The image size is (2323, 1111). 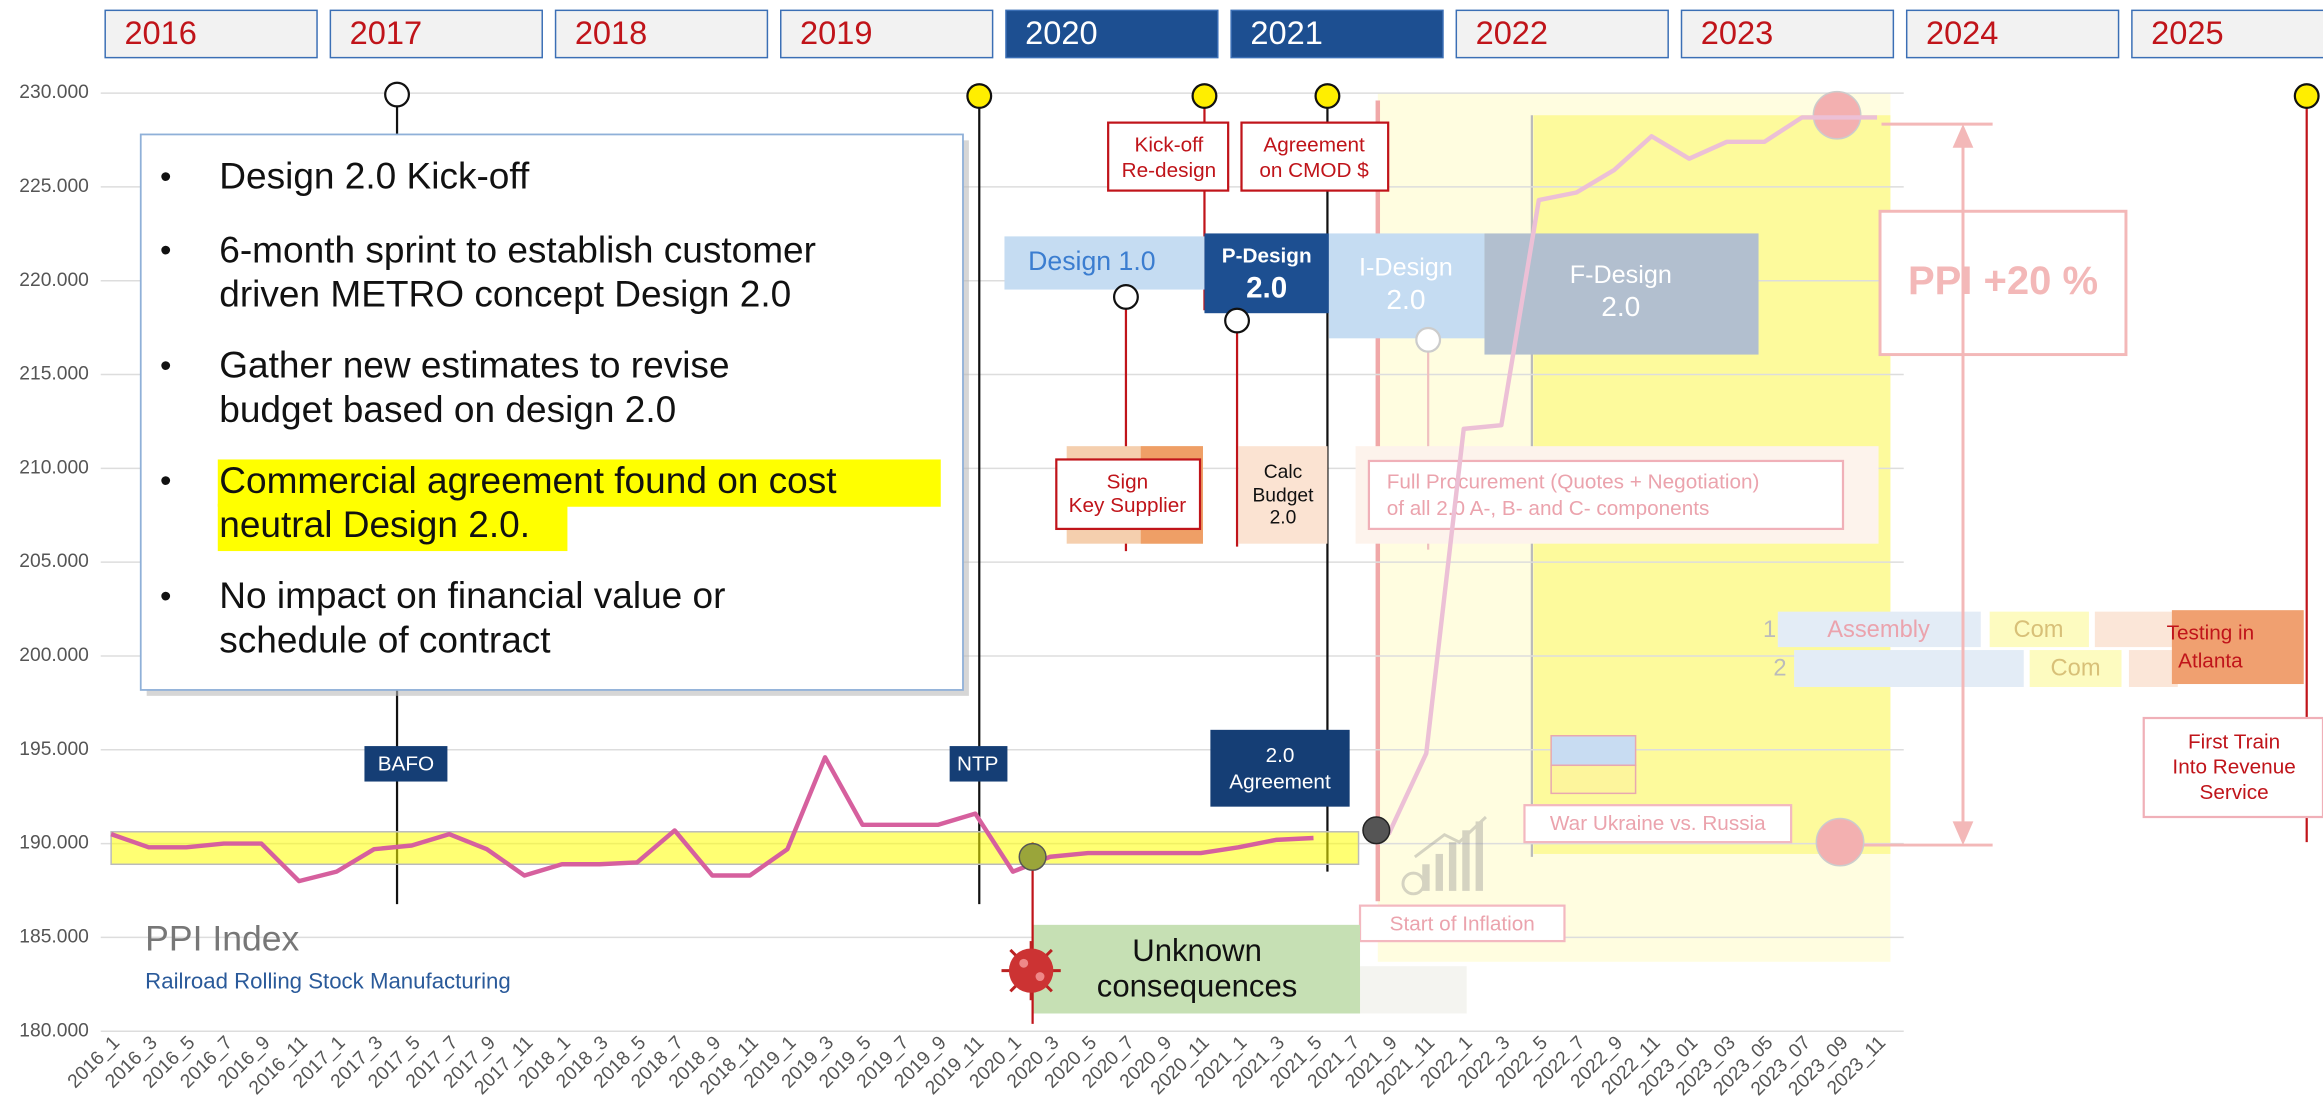 I want to click on phase-label: I-Design, so click(x=1406, y=268).